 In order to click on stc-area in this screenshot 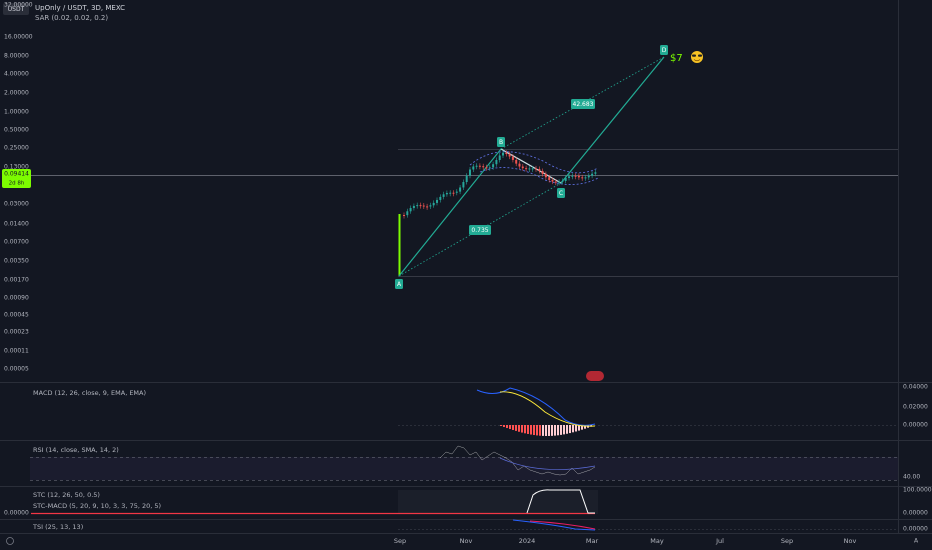, I will do `click(498, 502)`.